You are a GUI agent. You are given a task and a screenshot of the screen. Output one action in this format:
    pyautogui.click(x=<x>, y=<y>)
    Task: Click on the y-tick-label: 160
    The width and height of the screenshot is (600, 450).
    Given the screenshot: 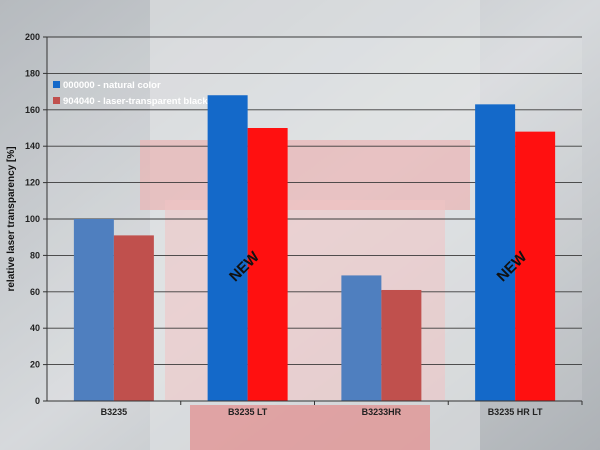 What is the action you would take?
    pyautogui.click(x=32, y=110)
    